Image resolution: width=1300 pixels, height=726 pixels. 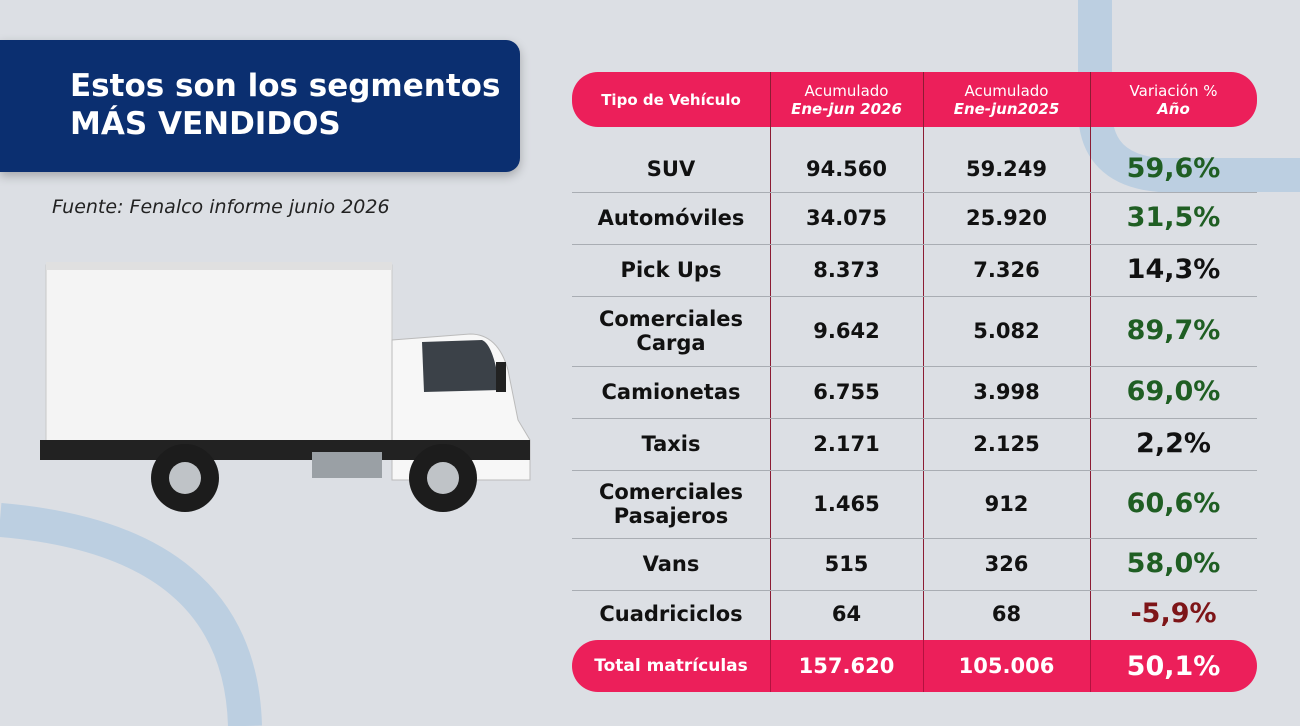 What do you see at coordinates (671, 168) in the screenshot?
I see `vehicle-type: SUV` at bounding box center [671, 168].